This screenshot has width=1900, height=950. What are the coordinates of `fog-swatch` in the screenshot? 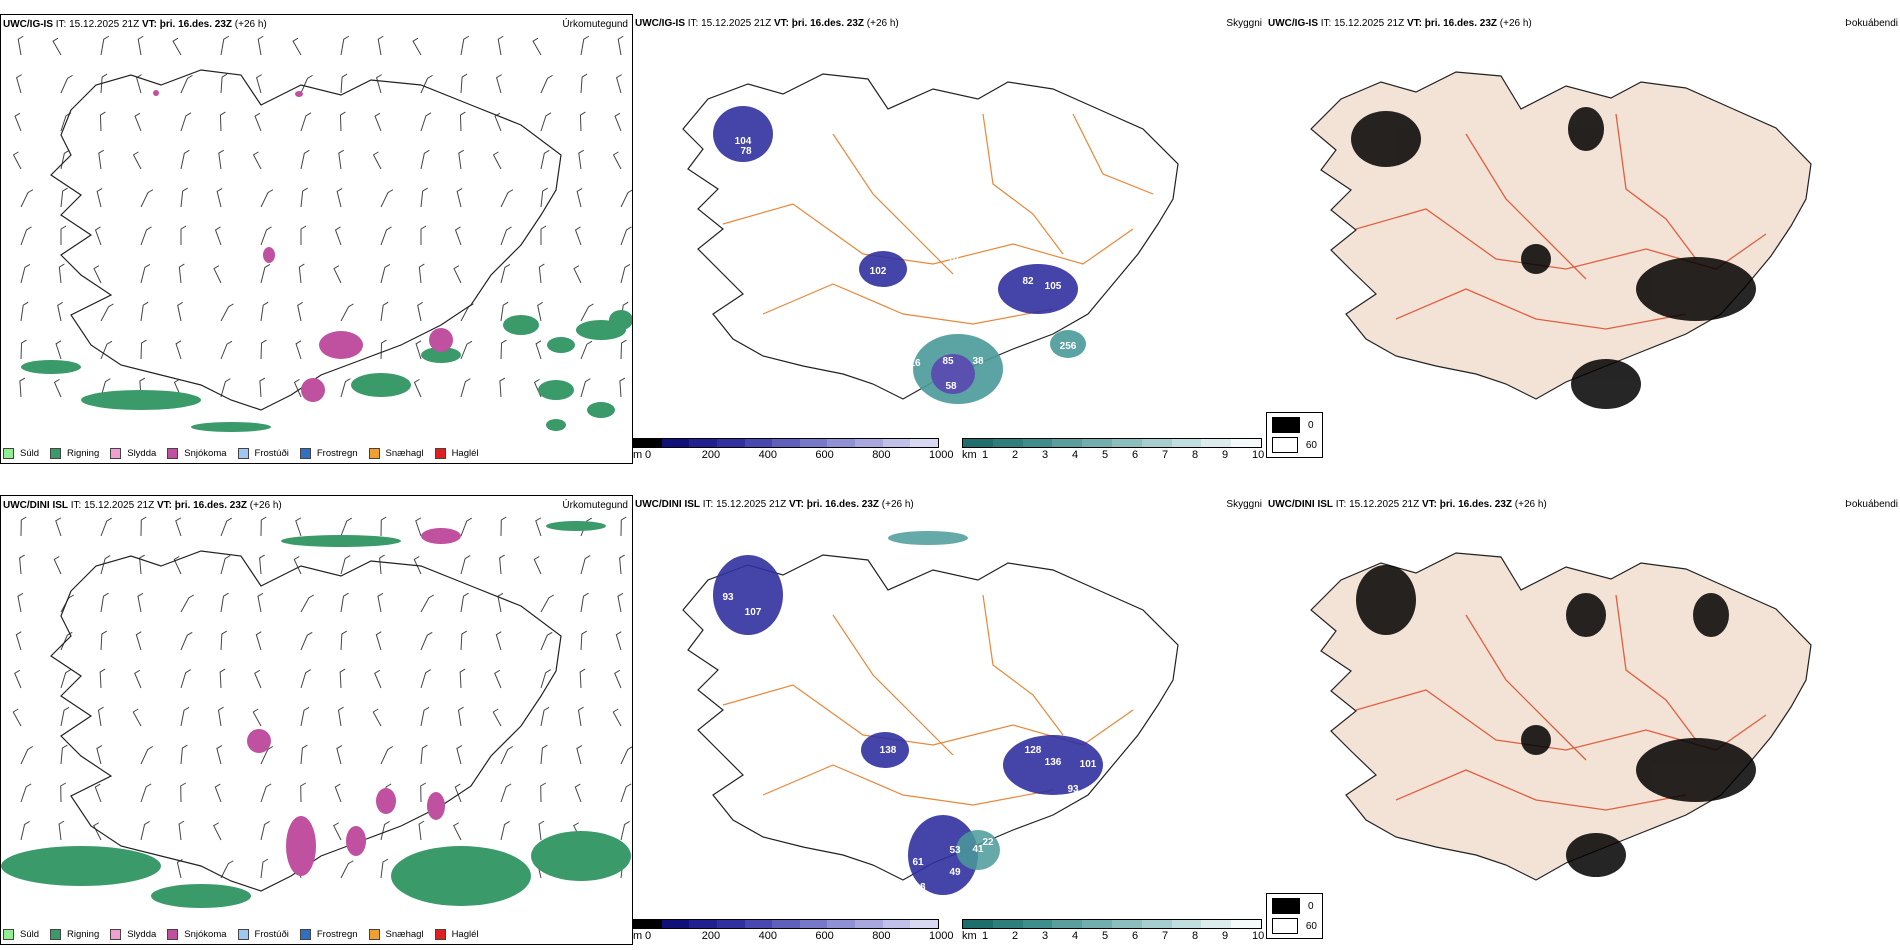 It's located at (1286, 425).